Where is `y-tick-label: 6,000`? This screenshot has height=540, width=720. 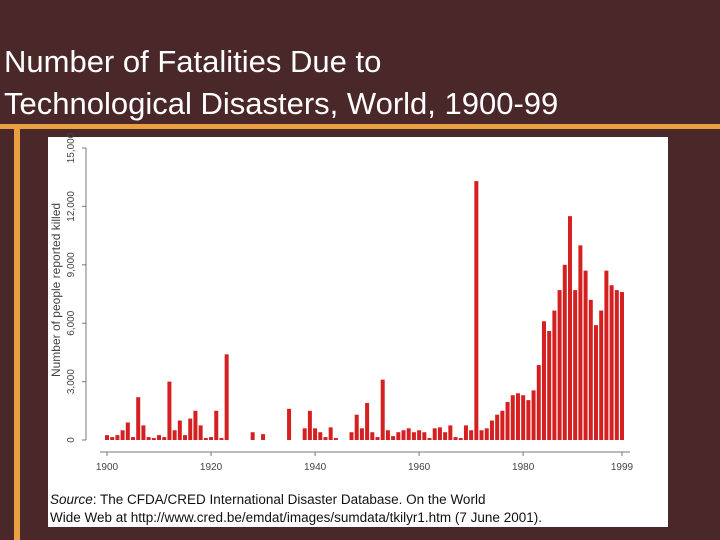 y-tick-label: 6,000 is located at coordinates (71, 322).